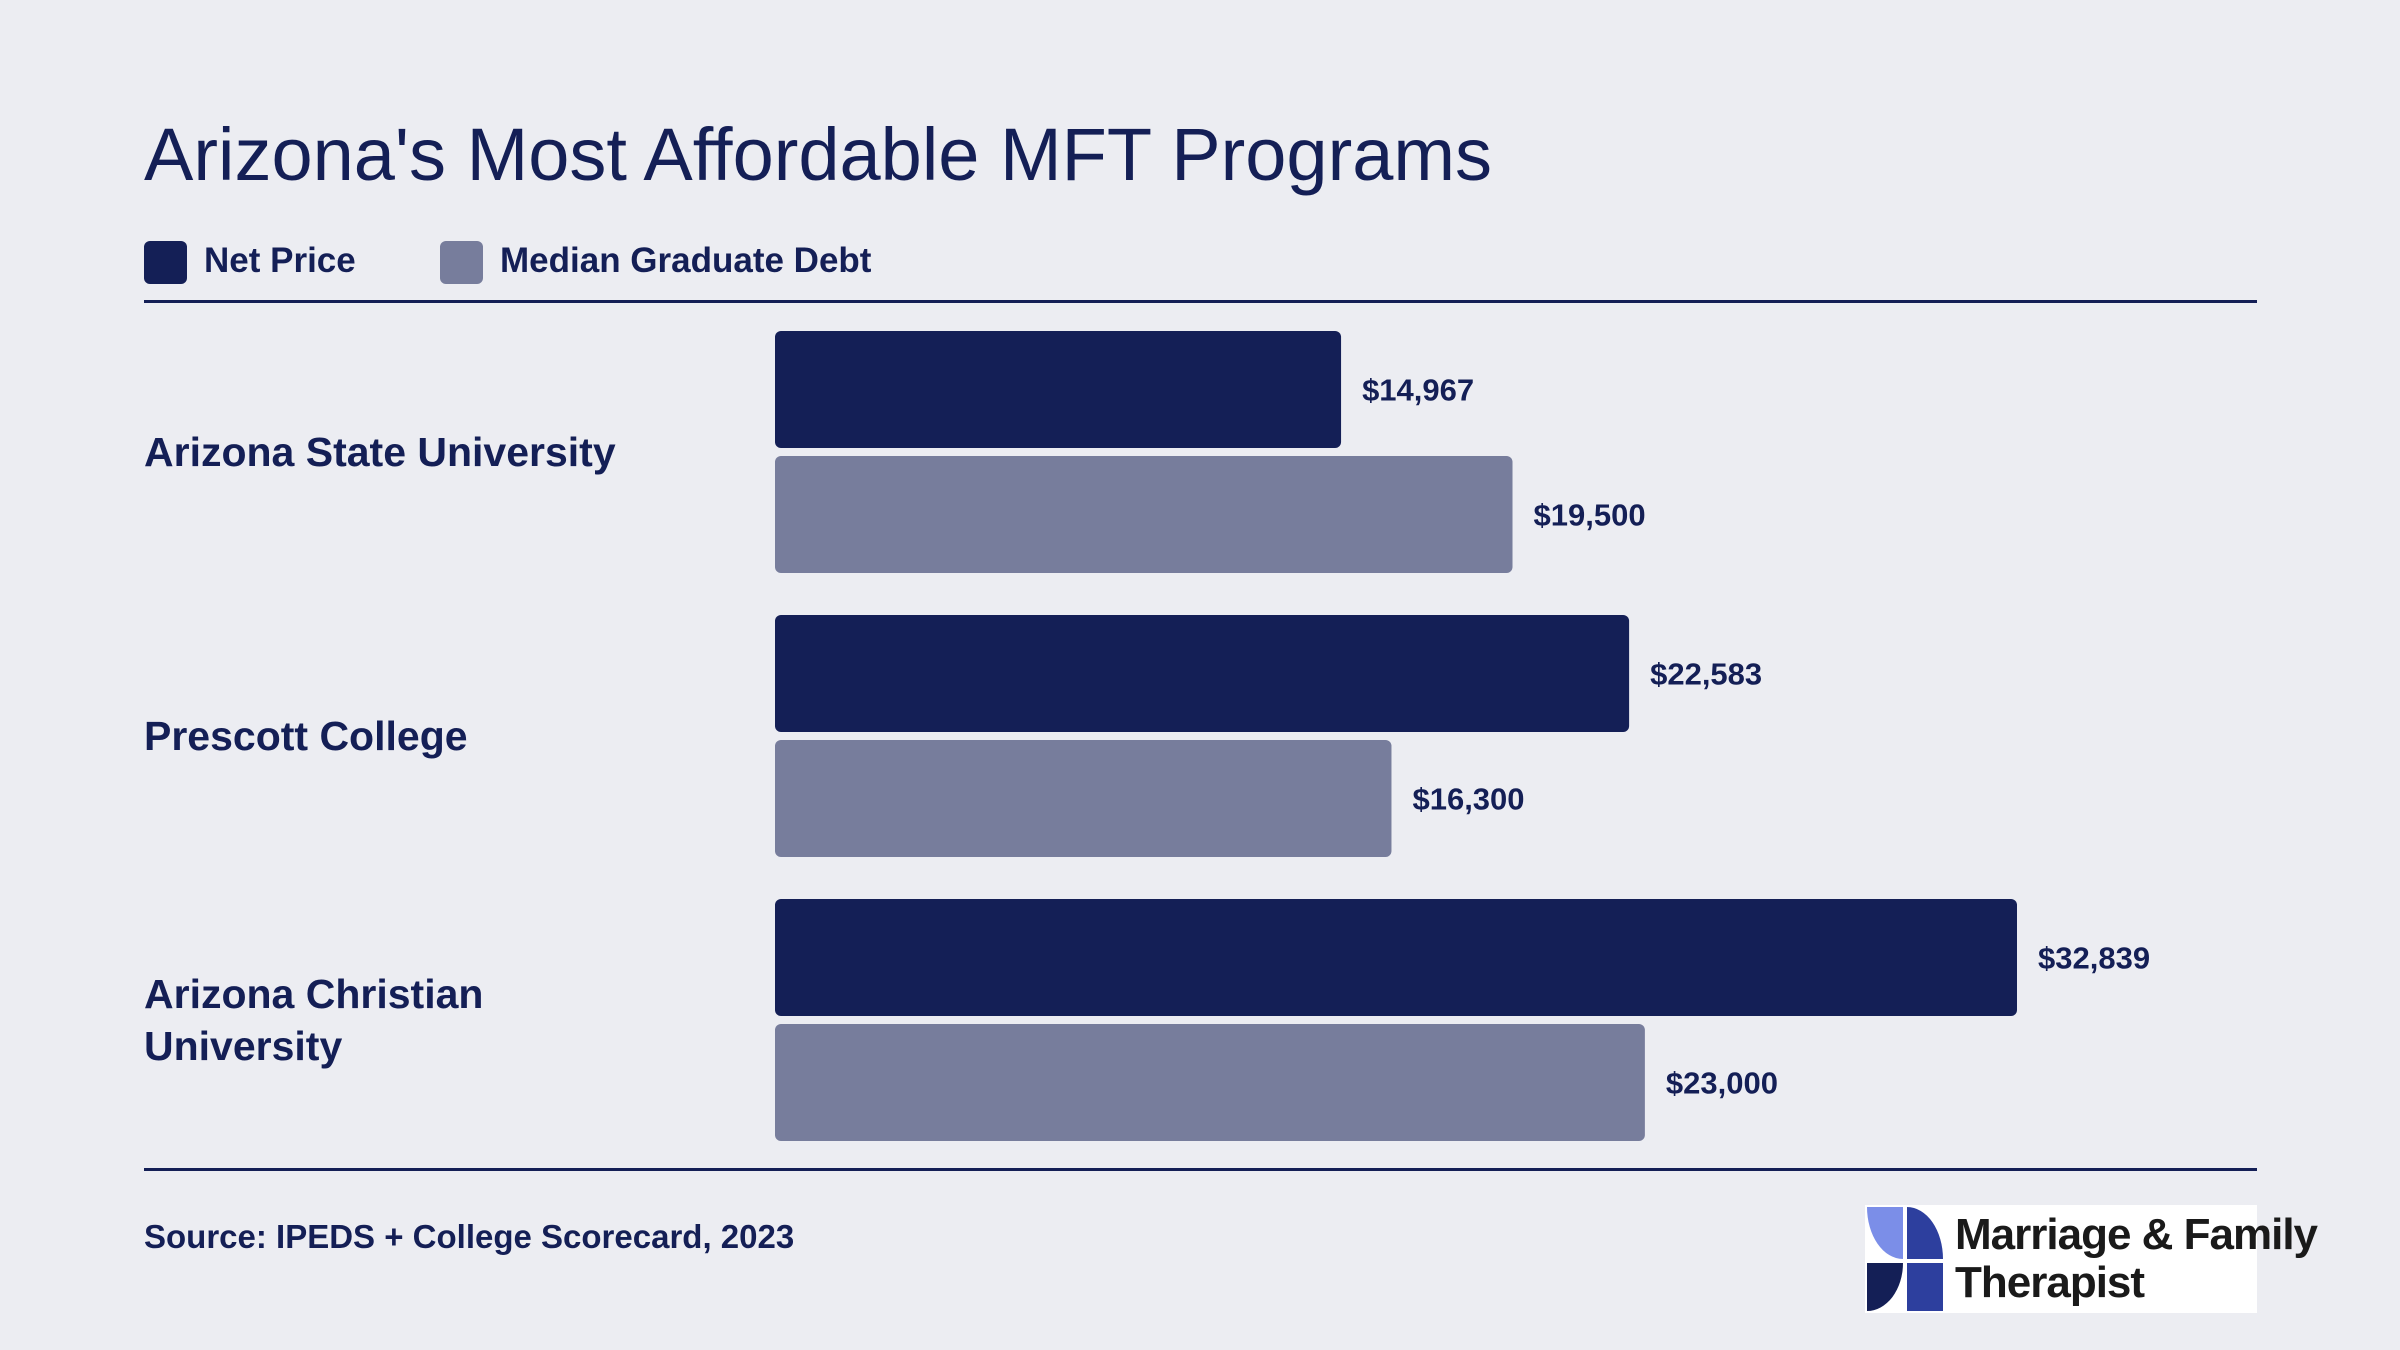 The image size is (2400, 1350). Describe the element at coordinates (1418, 390) in the screenshot. I see `value-label-net-price-arizona-state-university: $14,967` at that location.